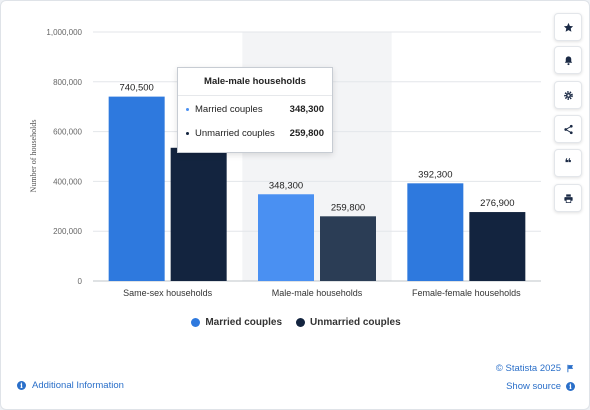  What do you see at coordinates (286, 185) in the screenshot?
I see `data-label: 348,300` at bounding box center [286, 185].